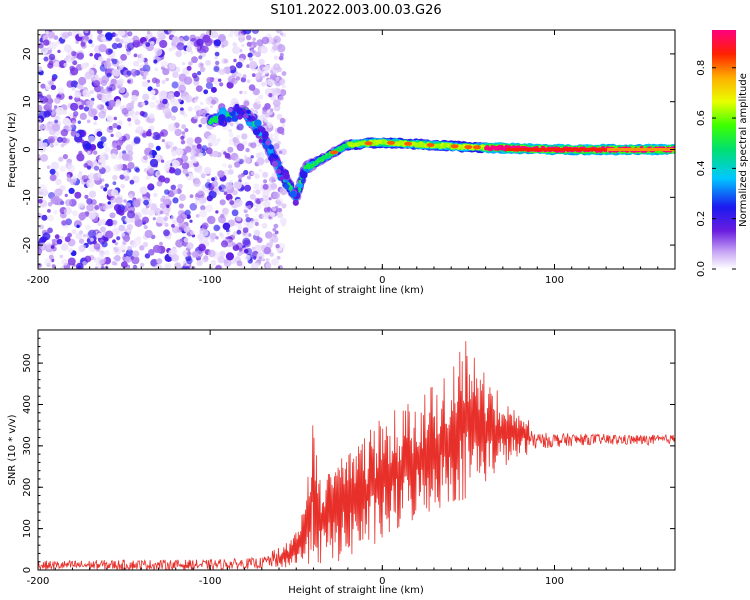 The width and height of the screenshot is (750, 600). What do you see at coordinates (27, 445) in the screenshot?
I see `y-tick-label: 300` at bounding box center [27, 445].